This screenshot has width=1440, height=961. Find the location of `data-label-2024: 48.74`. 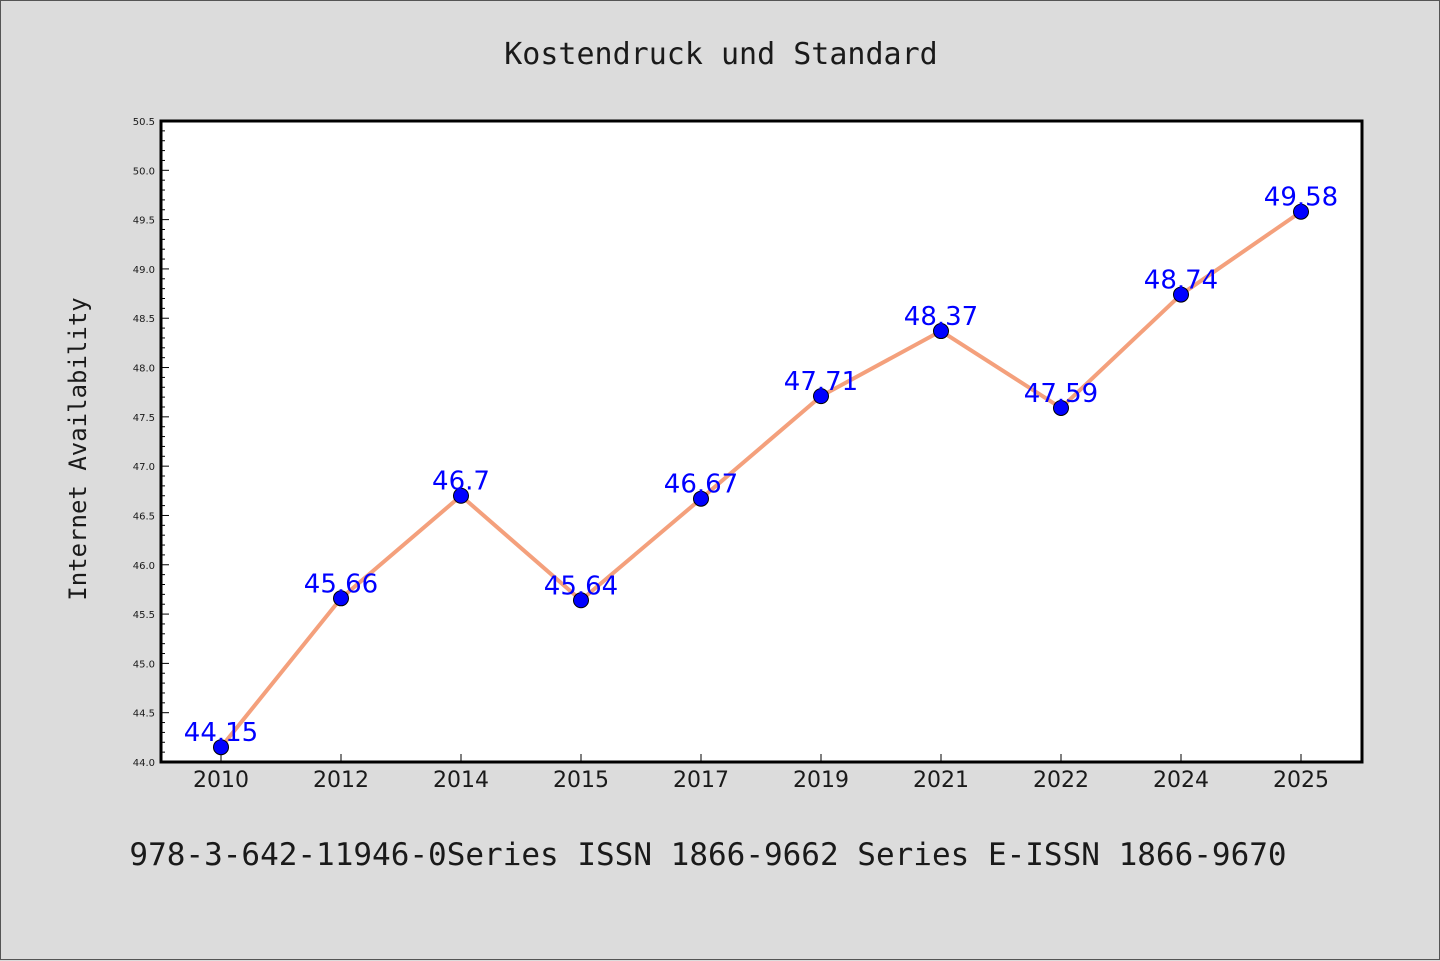

data-label-2024: 48.74 is located at coordinates (1181, 281).